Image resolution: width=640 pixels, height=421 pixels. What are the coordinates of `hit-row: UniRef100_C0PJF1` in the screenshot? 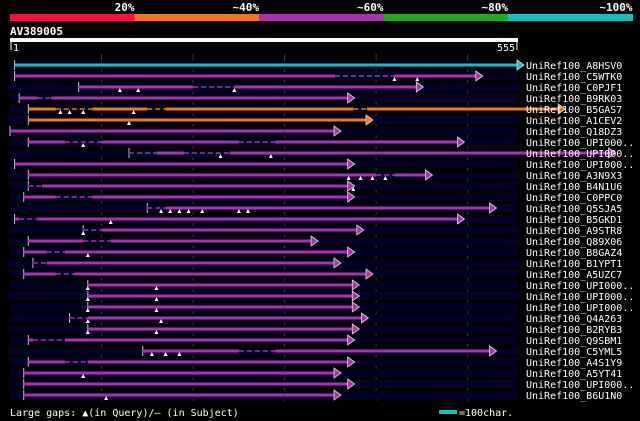 It's located at (316, 87).